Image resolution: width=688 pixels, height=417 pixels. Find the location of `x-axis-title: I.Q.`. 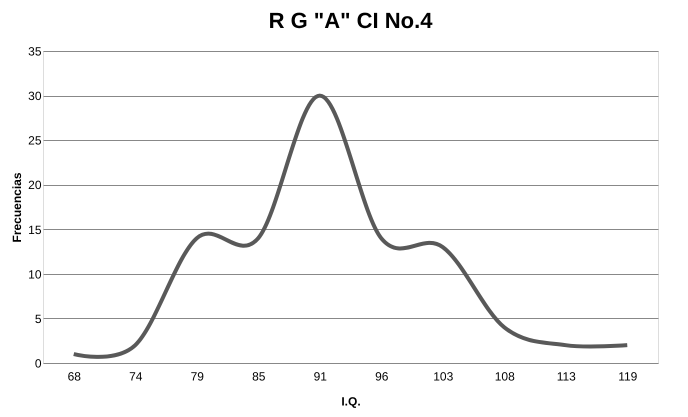

x-axis-title: I.Q. is located at coordinates (351, 401).